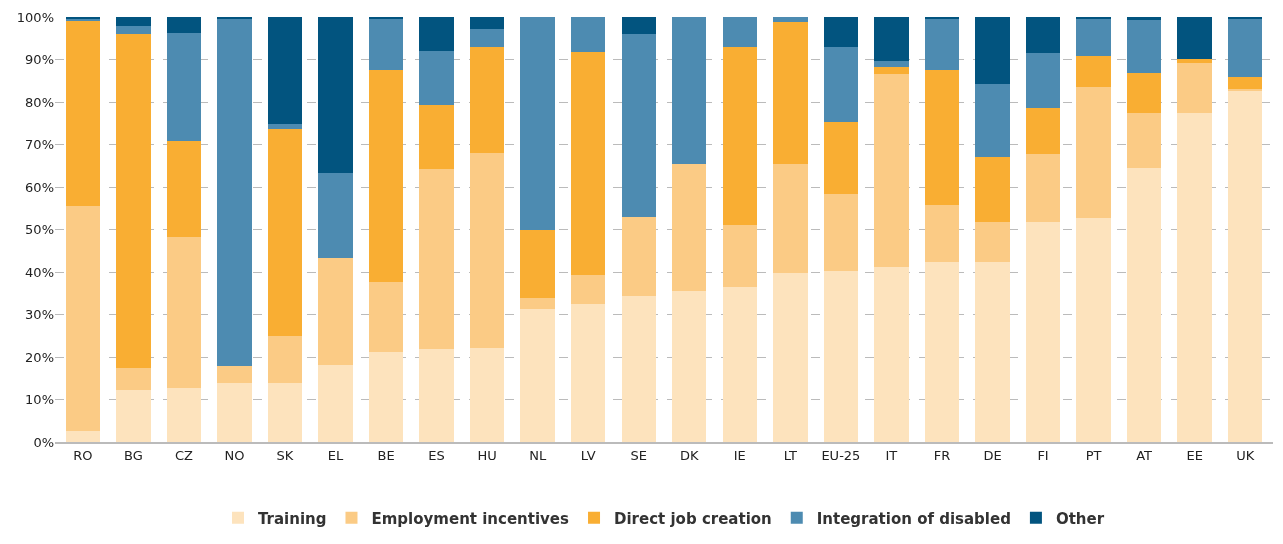  What do you see at coordinates (913, 518) in the screenshot?
I see `legend-label: Integration of disabled` at bounding box center [913, 518].